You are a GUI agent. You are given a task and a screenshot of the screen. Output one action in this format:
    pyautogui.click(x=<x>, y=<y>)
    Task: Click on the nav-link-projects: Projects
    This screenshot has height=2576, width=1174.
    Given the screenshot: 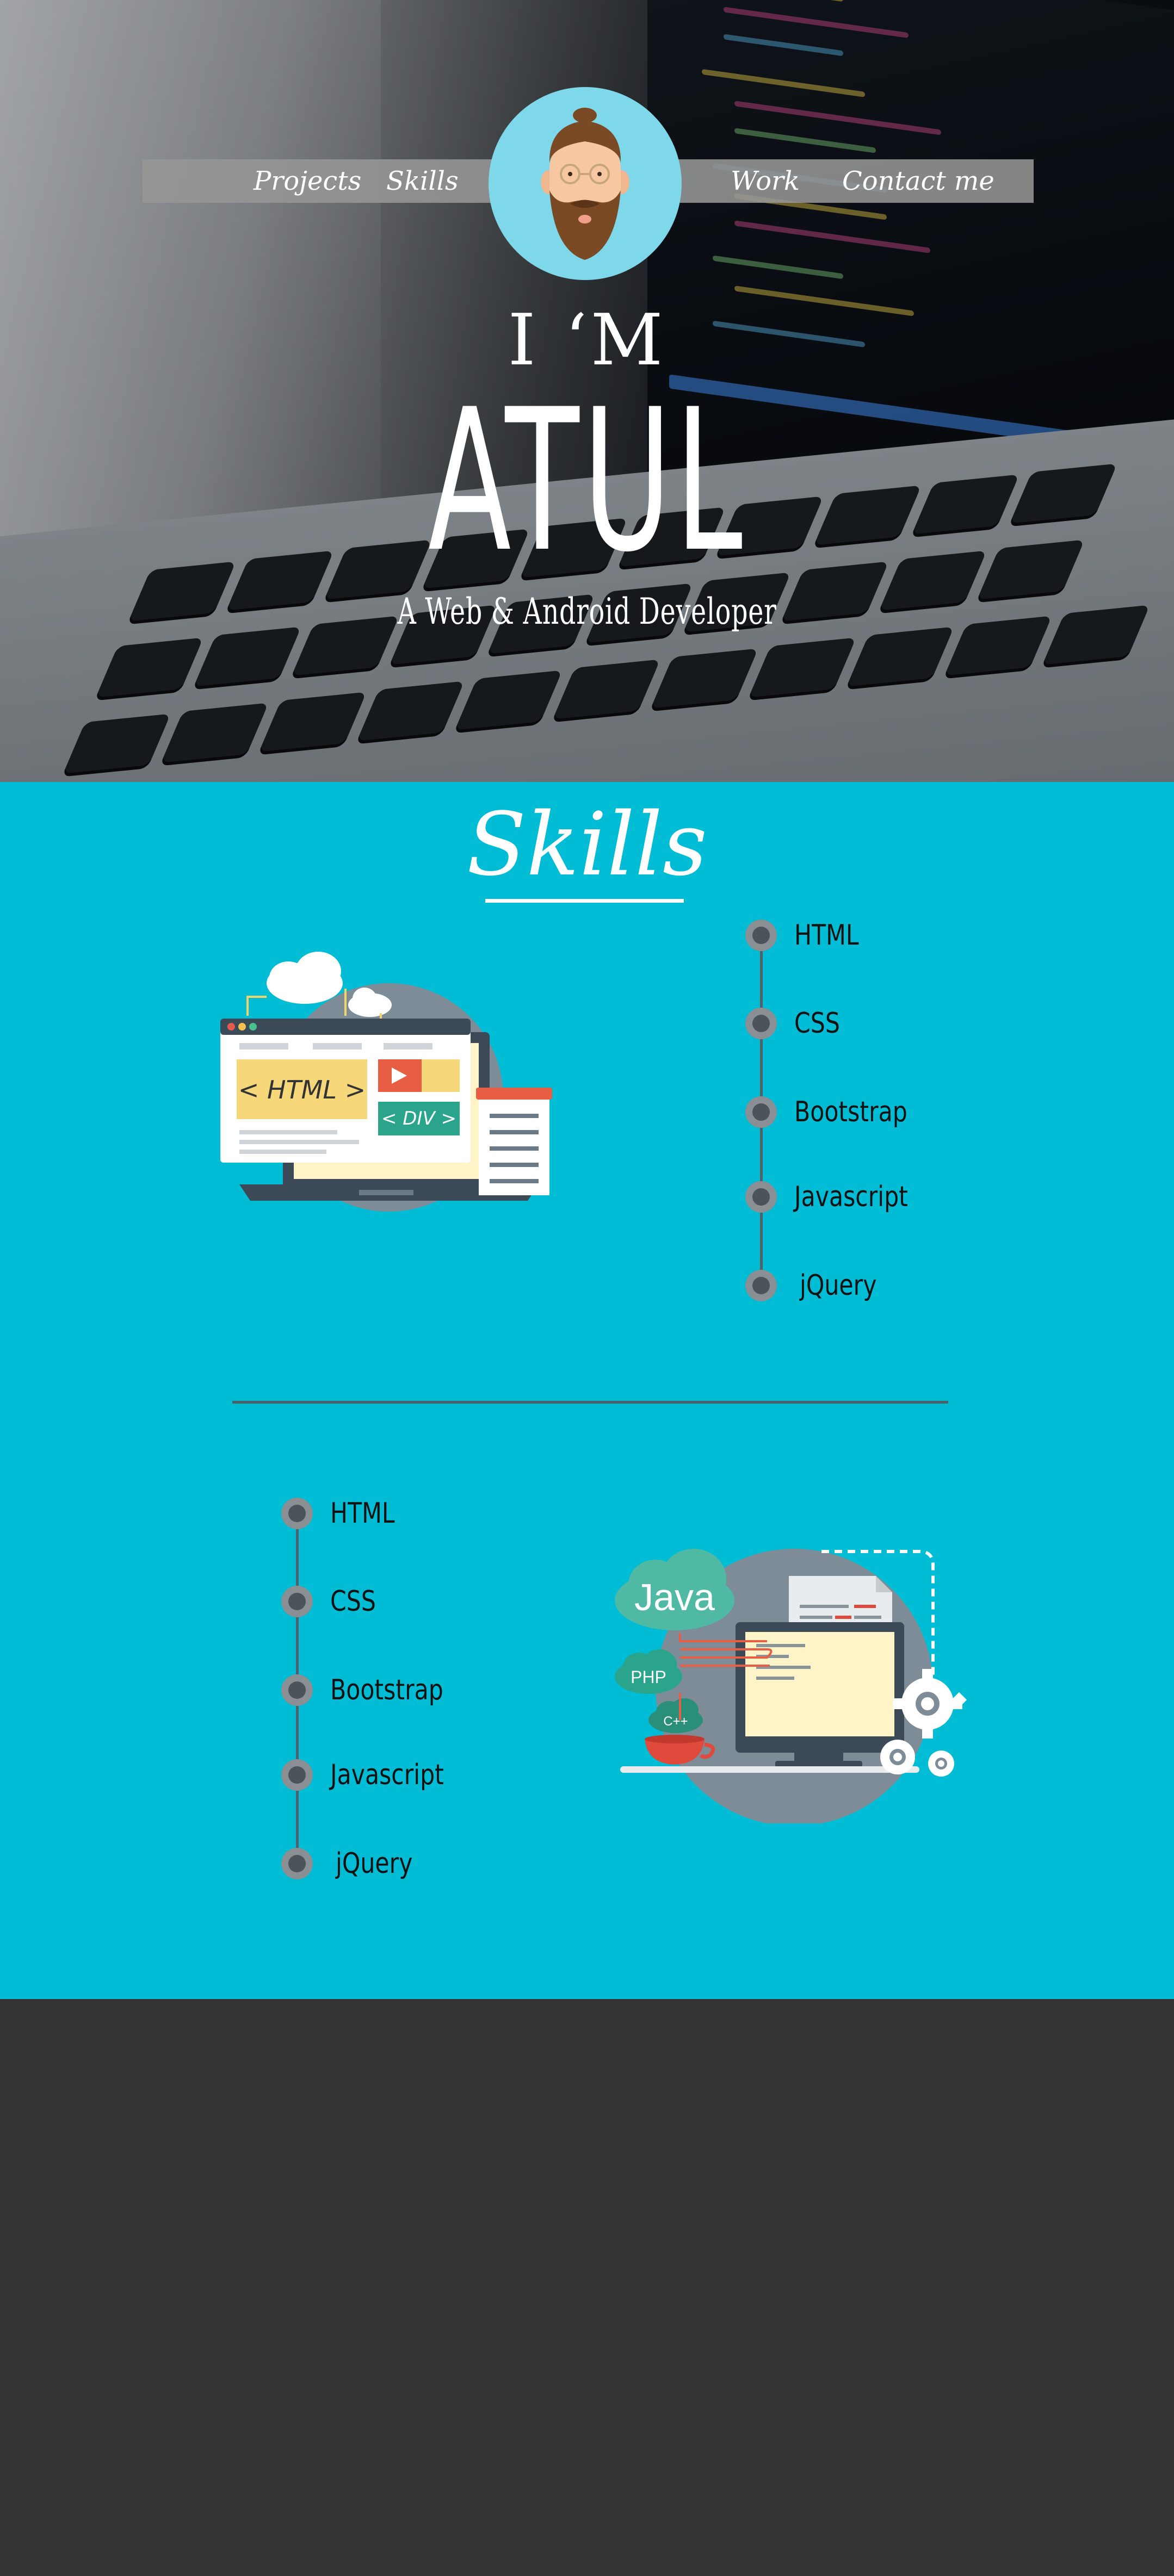 What is the action you would take?
    pyautogui.click(x=308, y=181)
    